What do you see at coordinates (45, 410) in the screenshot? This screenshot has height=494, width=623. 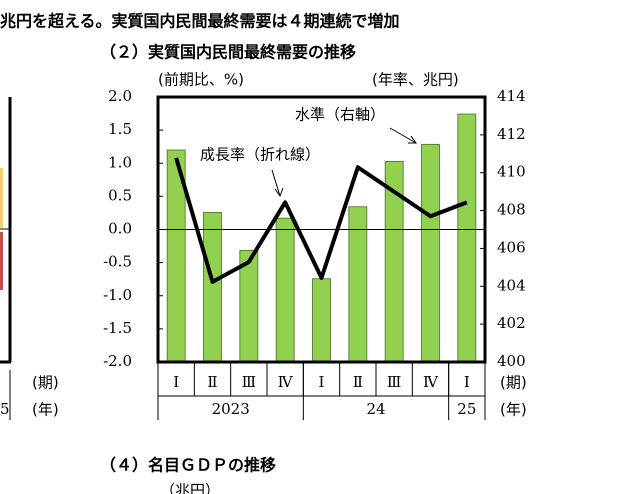 I see `fragment-year-unit: (年)` at bounding box center [45, 410].